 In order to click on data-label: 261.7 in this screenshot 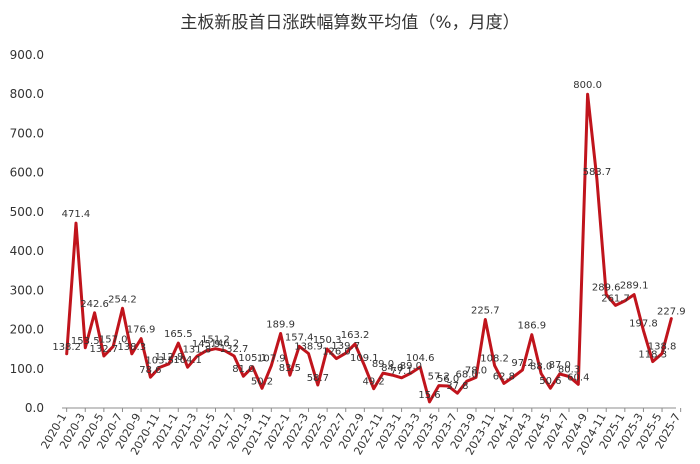, I will do `click(615, 298)`.